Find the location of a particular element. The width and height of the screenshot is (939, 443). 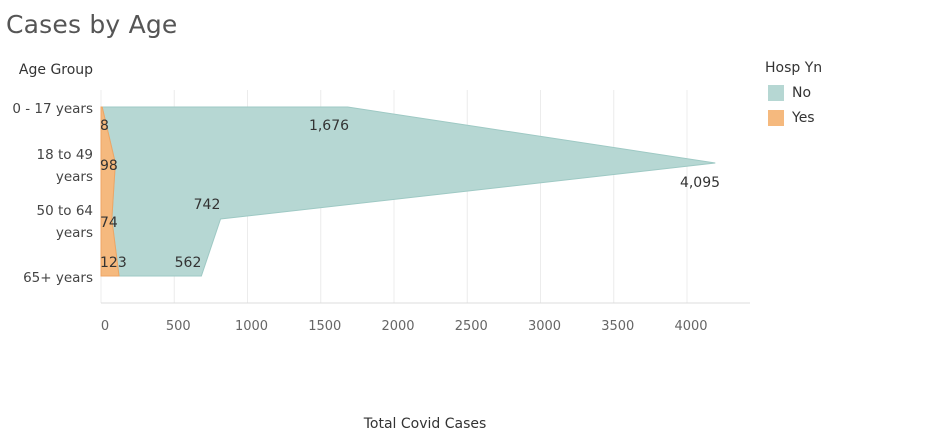

legend: Hosp Yn No Yes is located at coordinates (793, 95).